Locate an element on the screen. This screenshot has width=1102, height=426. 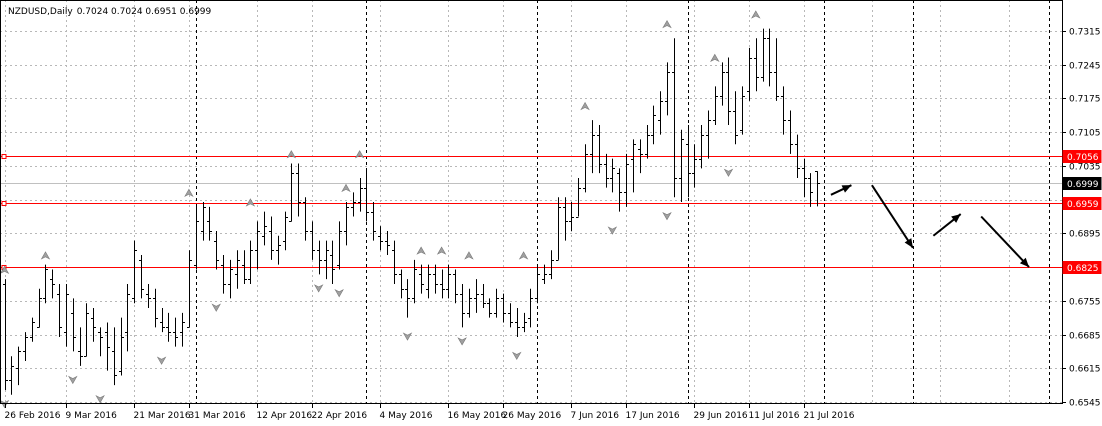
x-tick-label: 21 Mar 2016 is located at coordinates (162, 416).